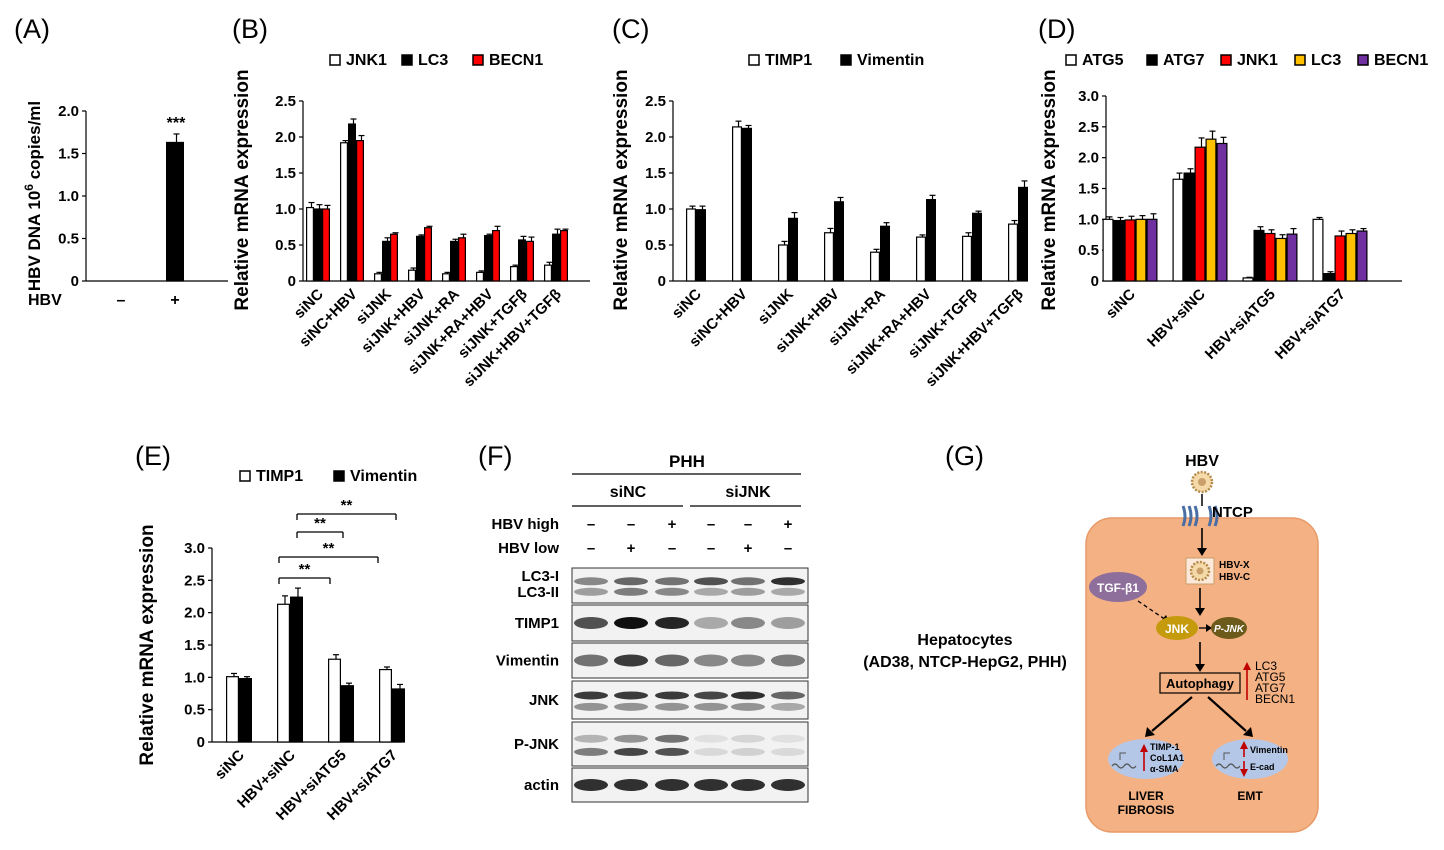 Image resolution: width=1444 pixels, height=850 pixels. Describe the element at coordinates (1329, 277) in the screenshot. I see `chart-d-bar-atg7-hbv-siatg7` at that location.